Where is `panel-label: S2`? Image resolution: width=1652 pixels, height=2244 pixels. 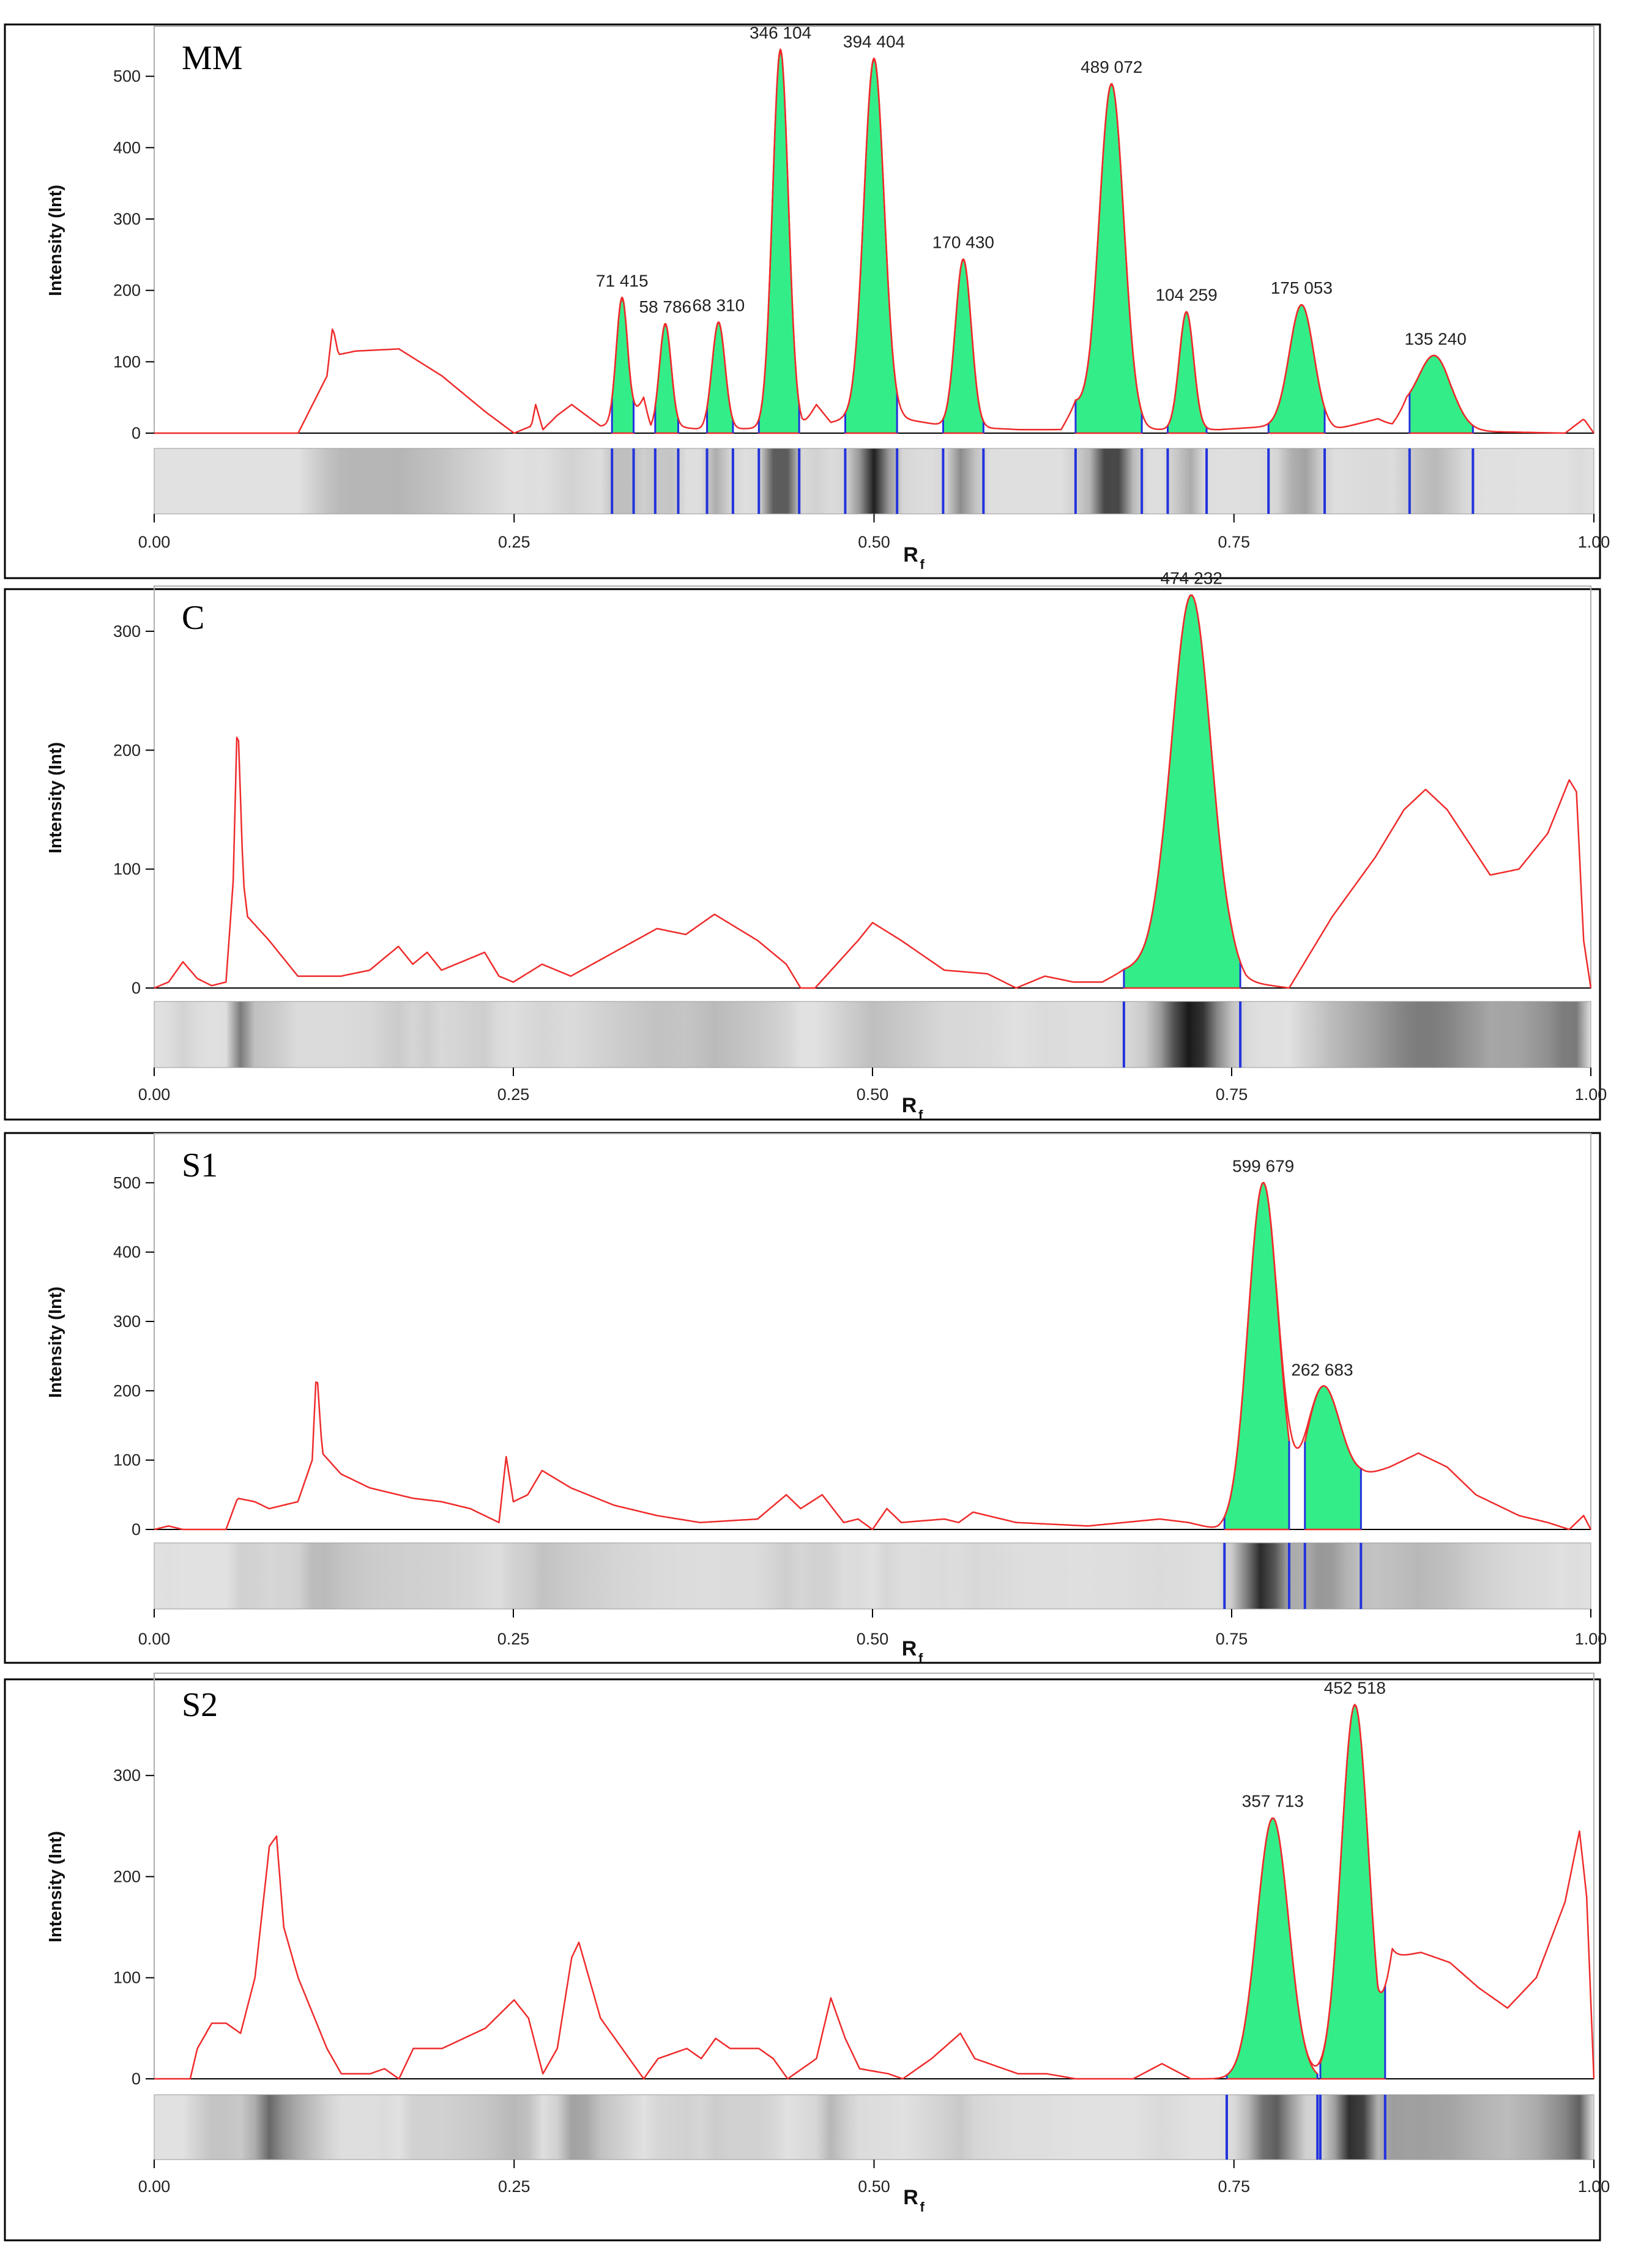 panel-label: S2 is located at coordinates (200, 1705).